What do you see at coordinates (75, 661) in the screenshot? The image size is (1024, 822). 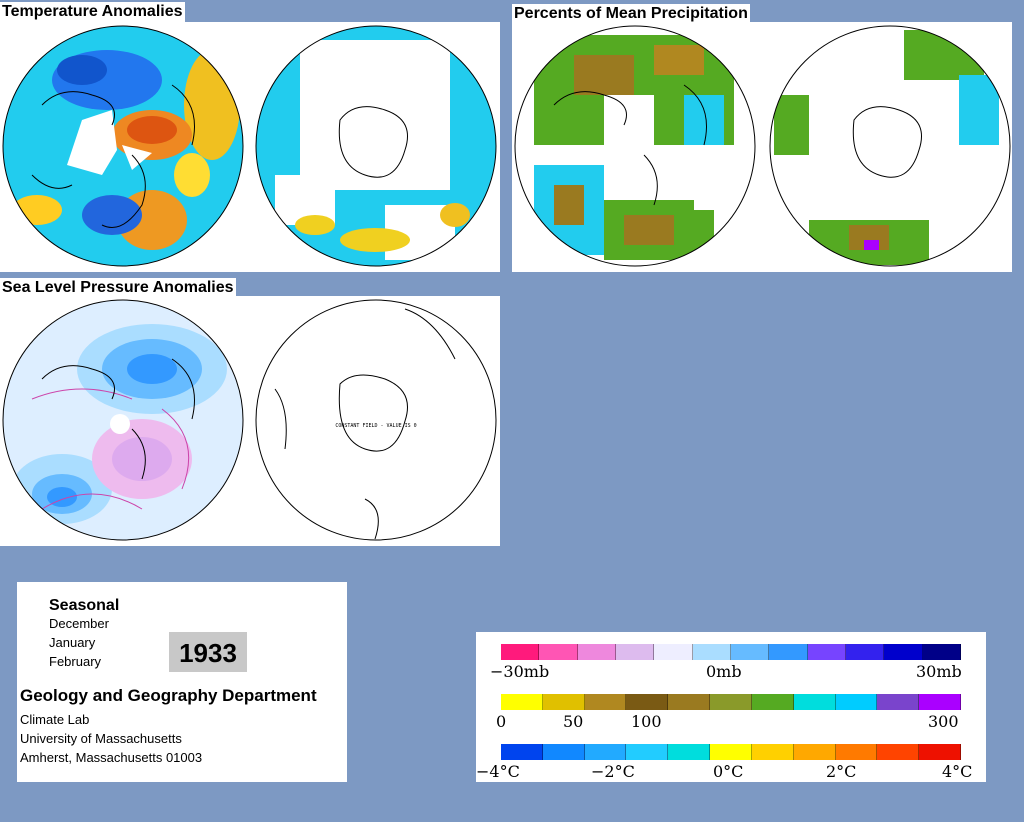 I see `month-label: February` at bounding box center [75, 661].